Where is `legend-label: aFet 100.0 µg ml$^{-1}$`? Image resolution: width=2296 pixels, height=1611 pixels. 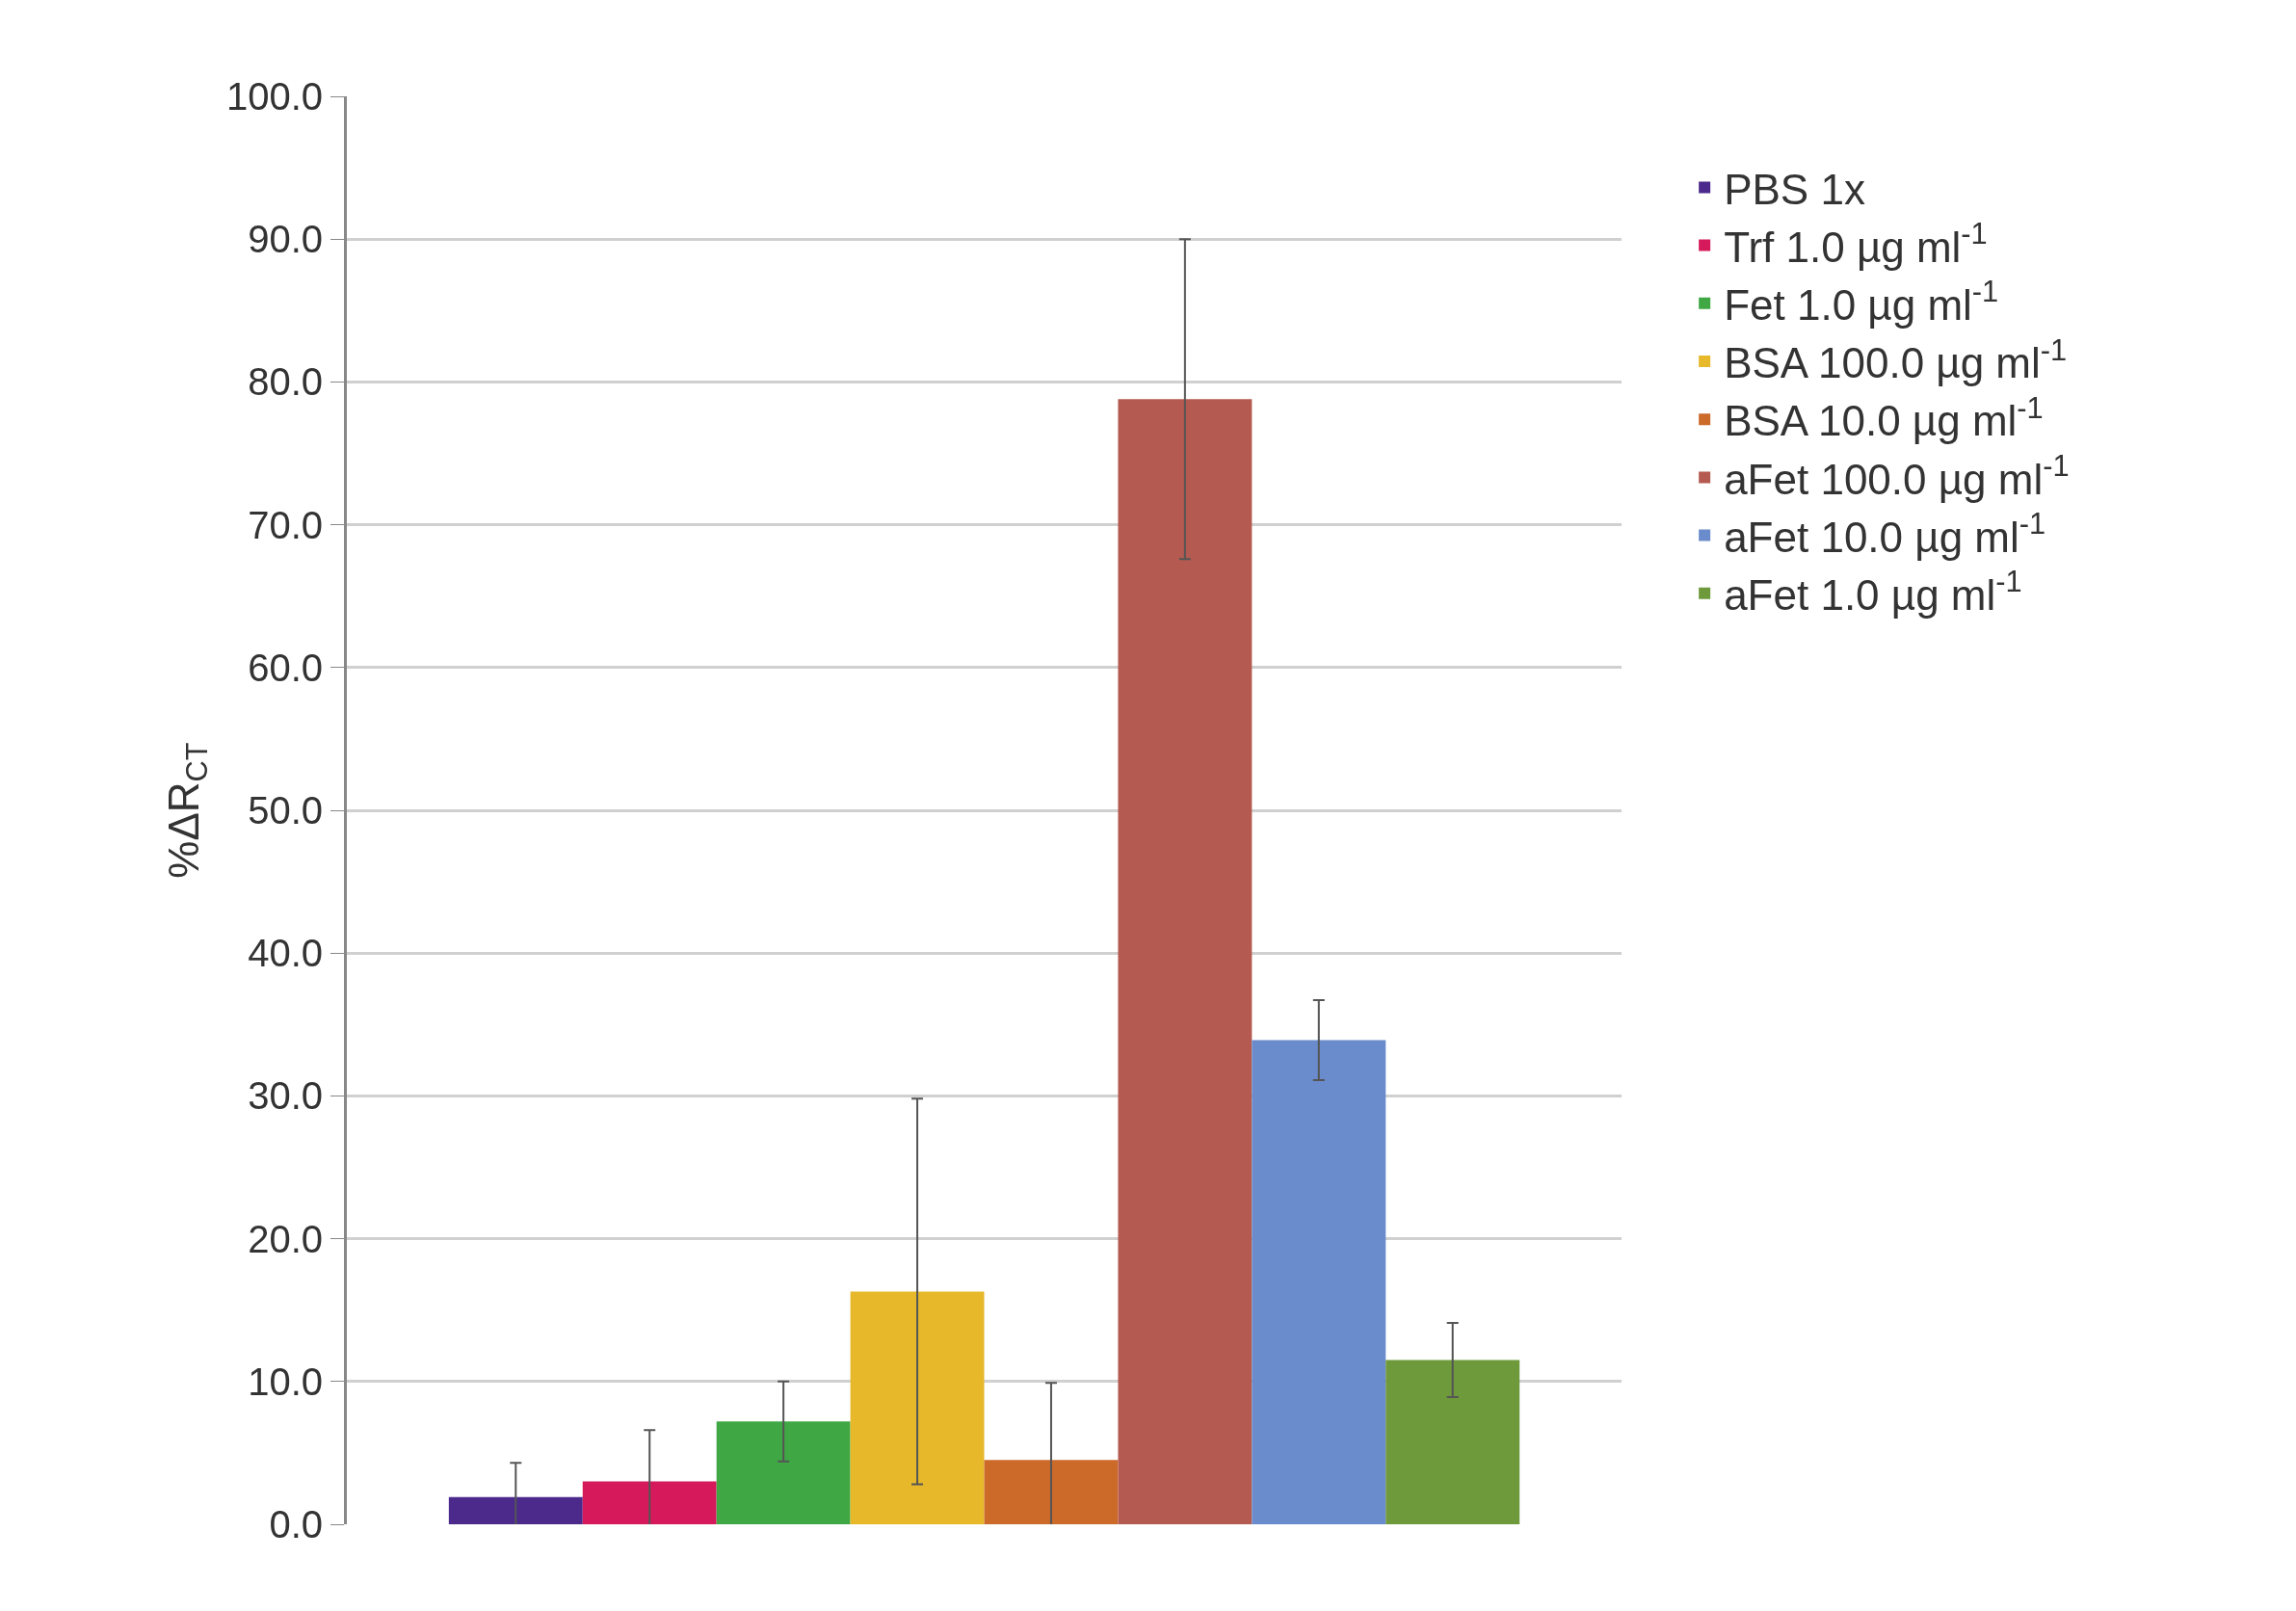 legend-label: aFet 100.0 µg ml$^{-1}$ is located at coordinates (1897, 476).